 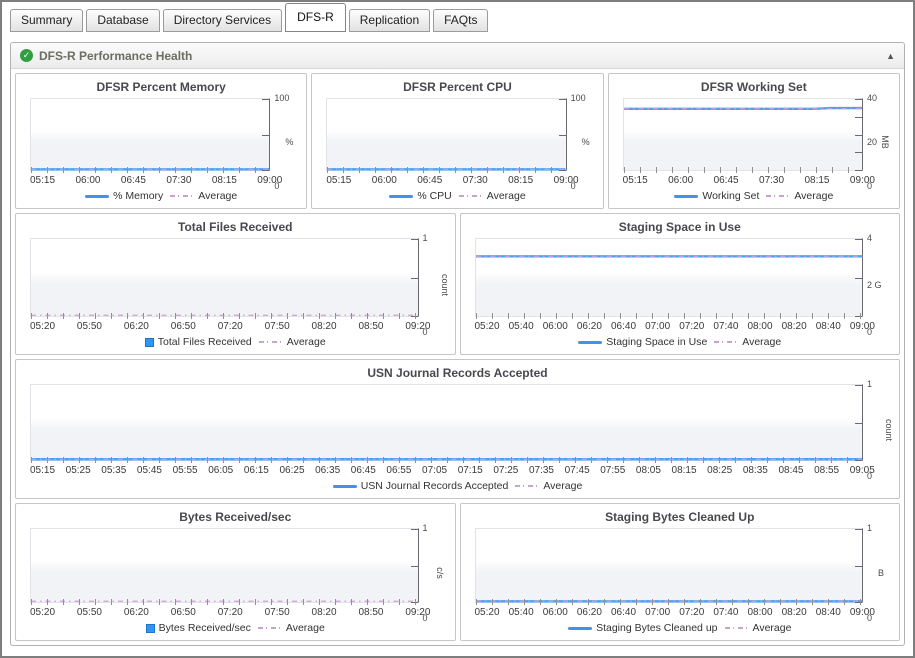 What do you see at coordinates (461, 20) in the screenshot?
I see `tab-faqts: FAQts` at bounding box center [461, 20].